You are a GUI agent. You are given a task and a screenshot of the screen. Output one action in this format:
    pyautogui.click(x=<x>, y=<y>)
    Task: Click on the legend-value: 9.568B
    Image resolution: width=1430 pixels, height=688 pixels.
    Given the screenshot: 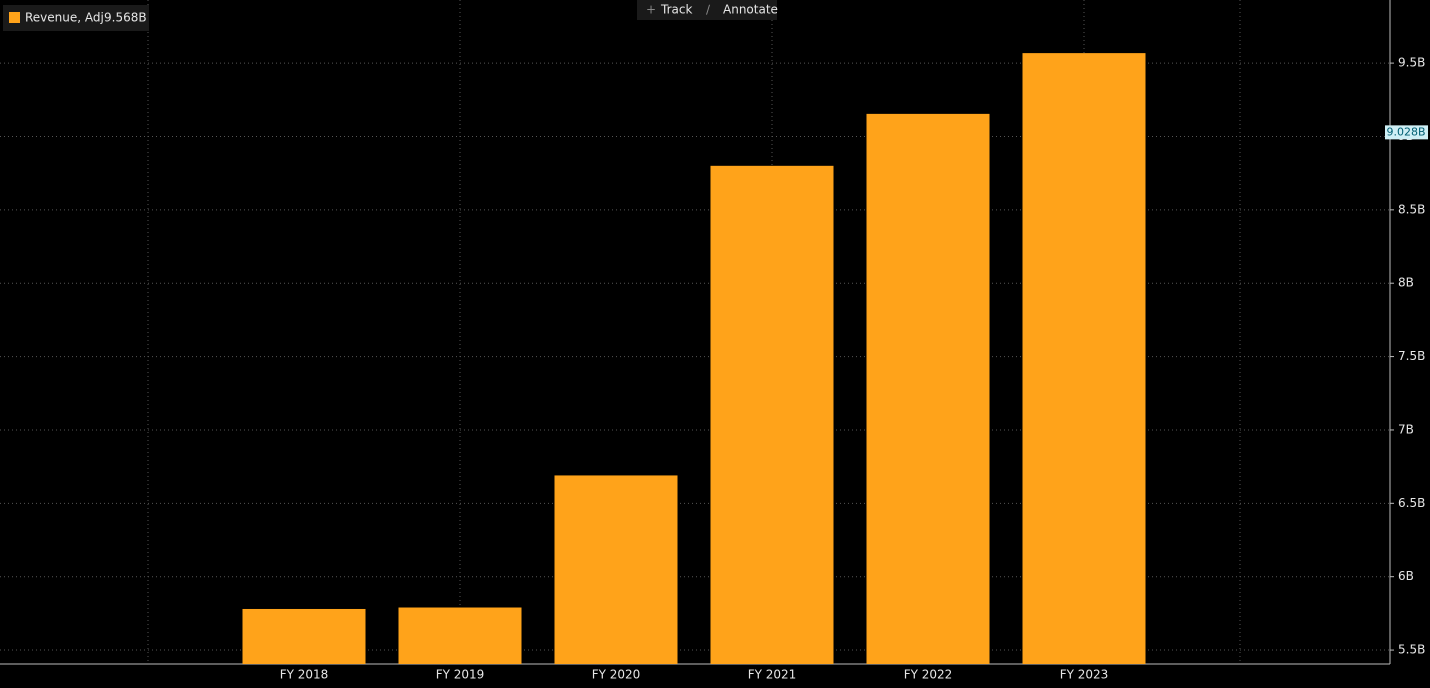 What is the action you would take?
    pyautogui.click(x=125, y=18)
    